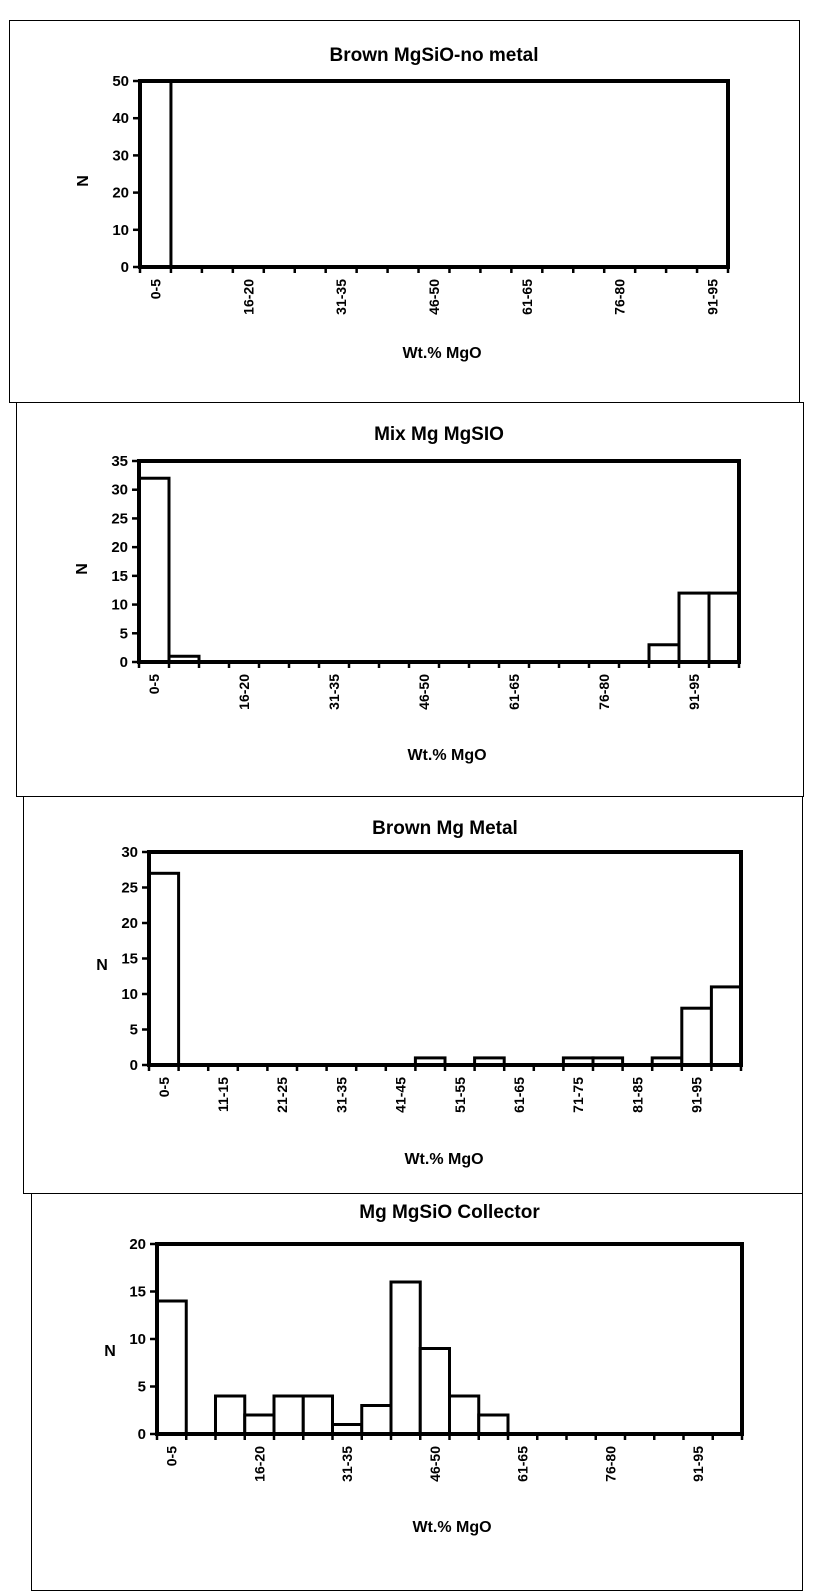  What do you see at coordinates (119, 461) in the screenshot?
I see `y-tick-label: 35` at bounding box center [119, 461].